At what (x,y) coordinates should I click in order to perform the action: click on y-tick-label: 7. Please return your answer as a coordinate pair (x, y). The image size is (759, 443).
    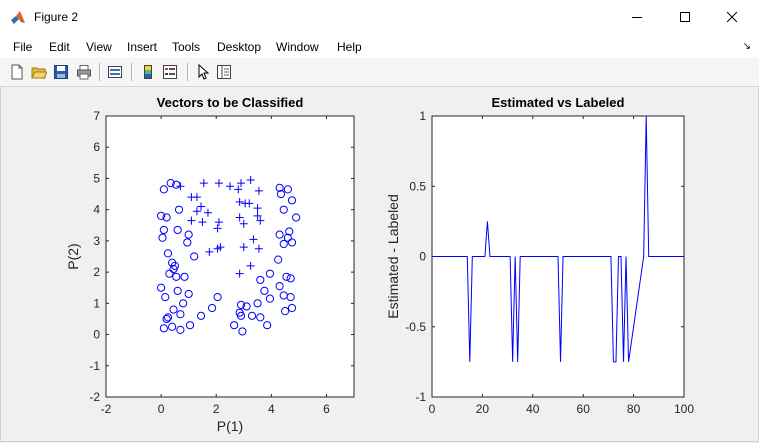
    Looking at the image, I should click on (96, 116).